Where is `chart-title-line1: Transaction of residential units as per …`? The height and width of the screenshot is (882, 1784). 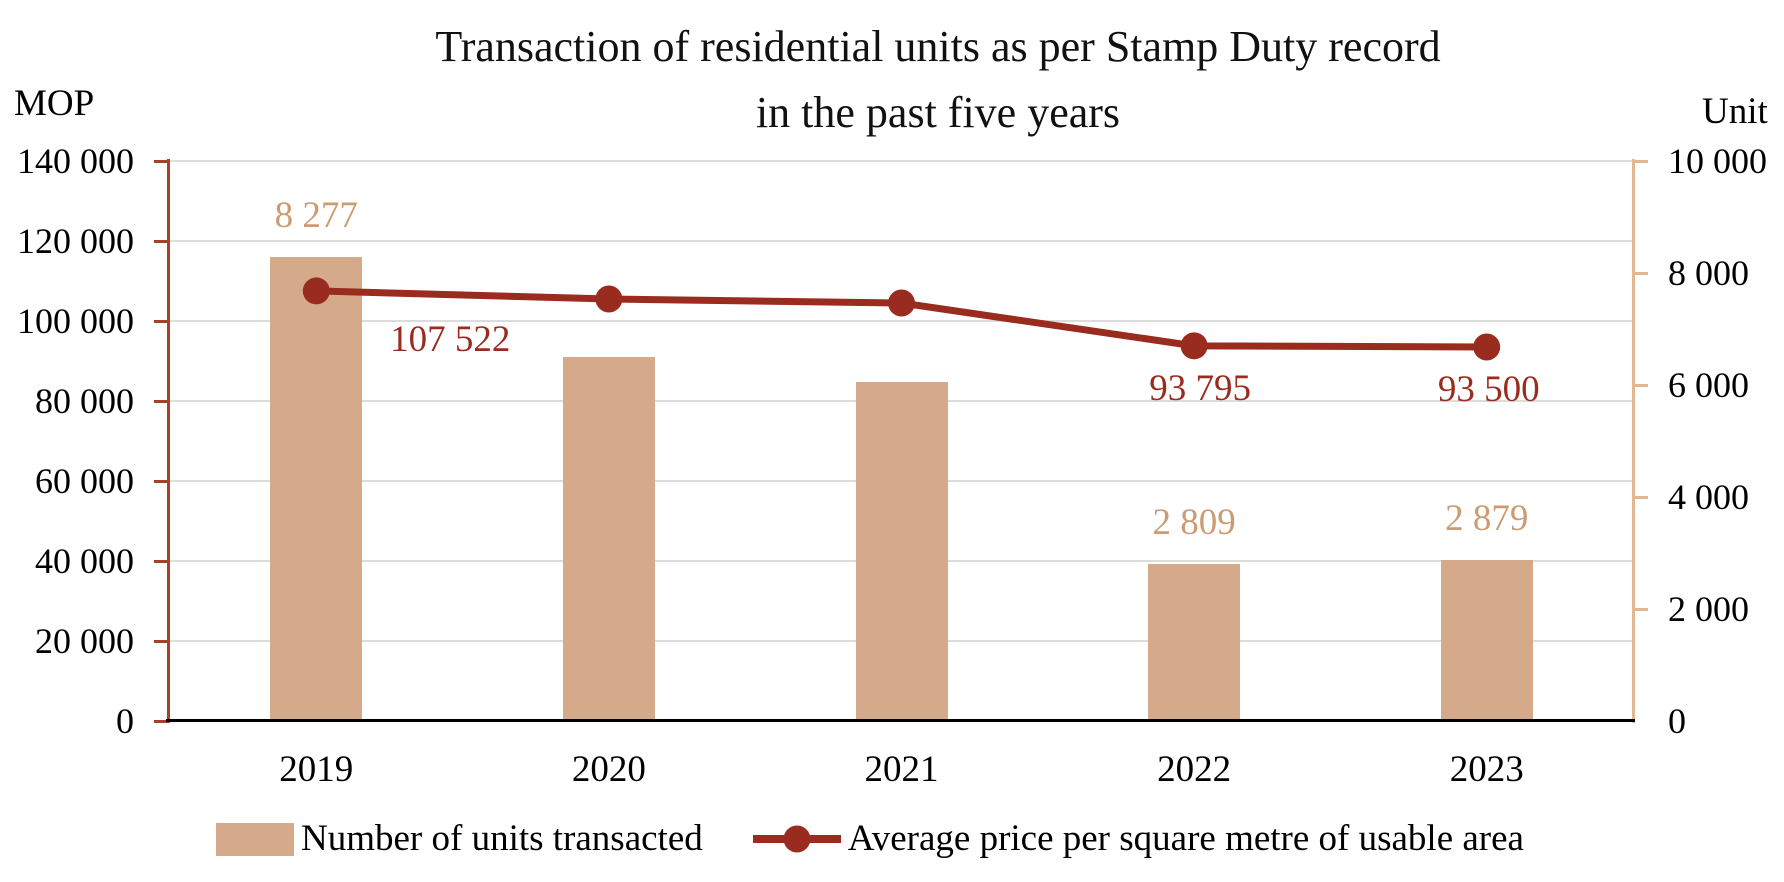 chart-title-line1: Transaction of residential units as per … is located at coordinates (938, 46).